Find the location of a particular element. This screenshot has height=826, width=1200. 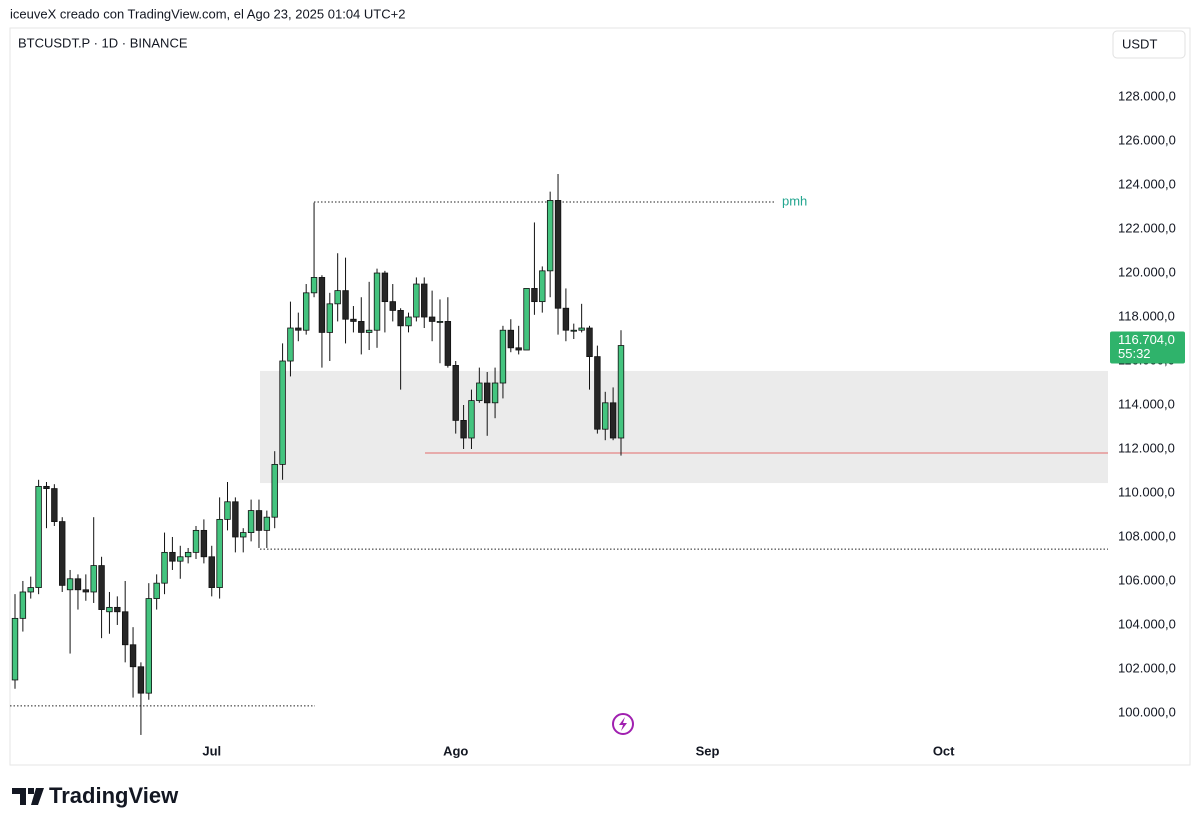

y-tick-label: 118.000,0 is located at coordinates (1146, 315).